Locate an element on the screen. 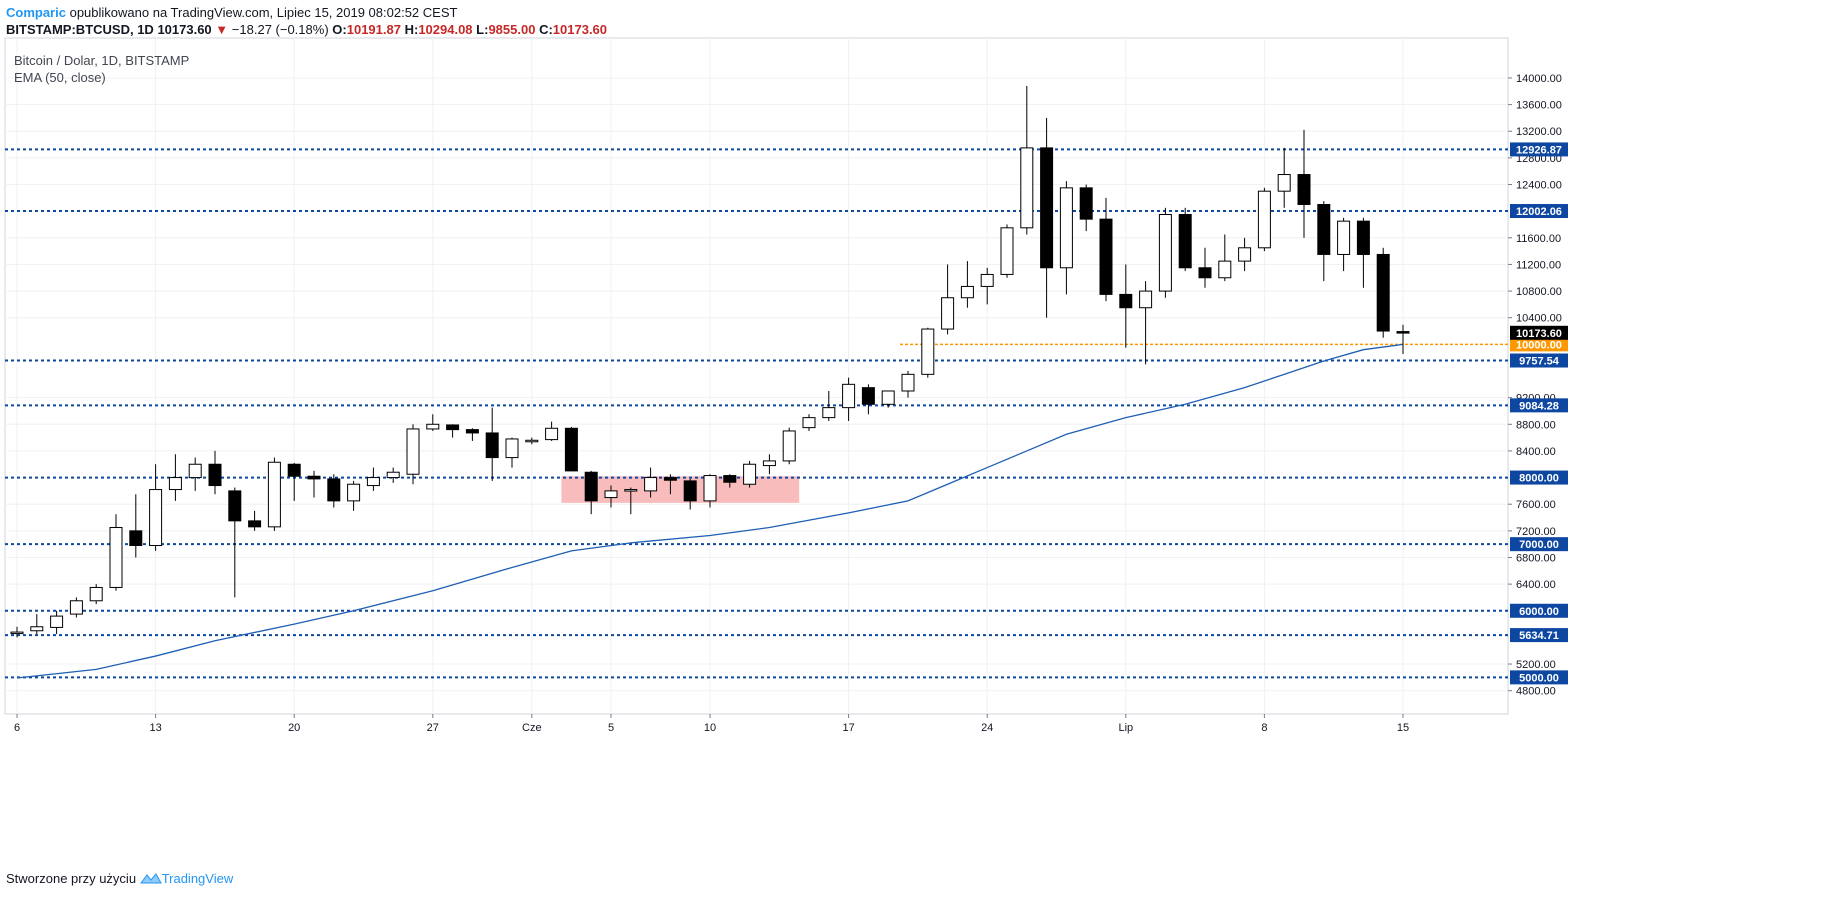  y-tick-label: 6400.00 is located at coordinates (1536, 585).